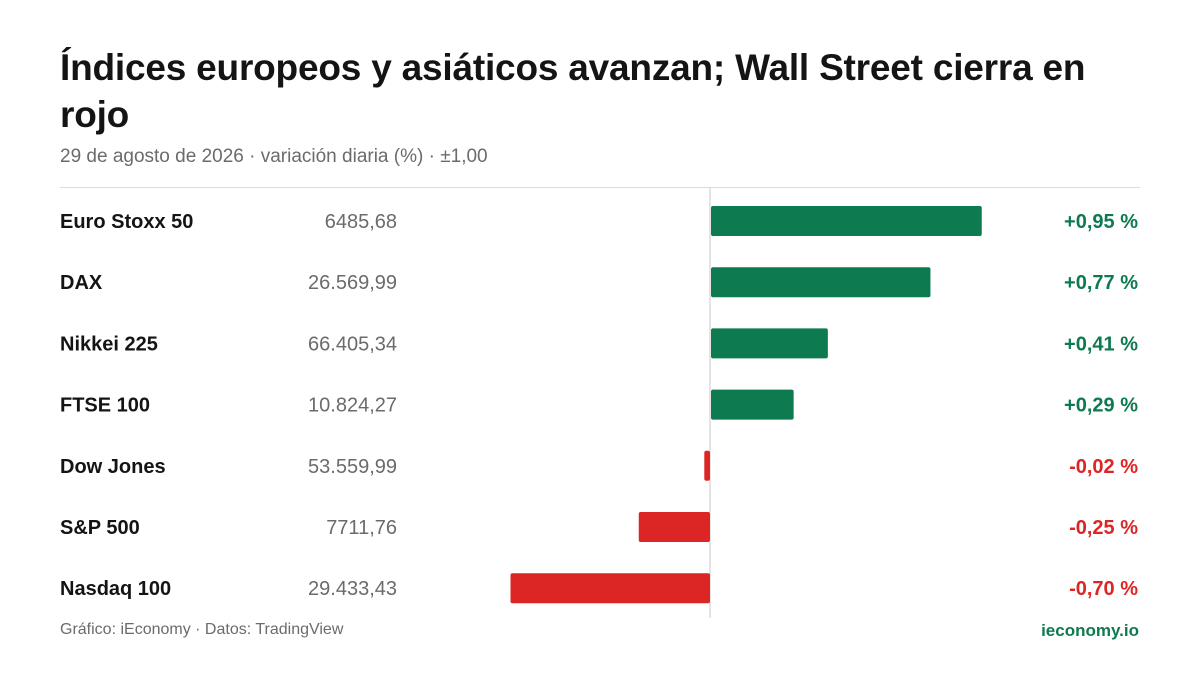 This screenshot has width=1200, height=675. Describe the element at coordinates (115, 589) in the screenshot. I see `index-name-label: Nasdaq 100` at that location.